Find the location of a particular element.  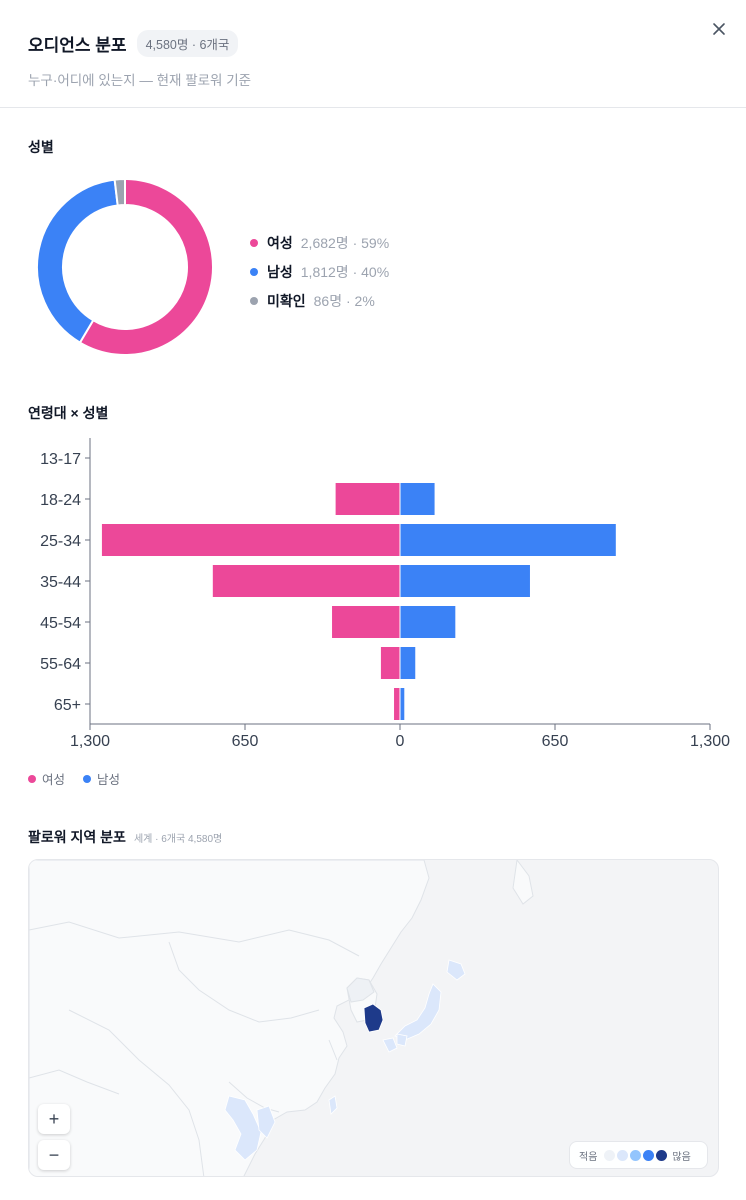

age-chart-legend: 여성 남성 is located at coordinates (83, 778).